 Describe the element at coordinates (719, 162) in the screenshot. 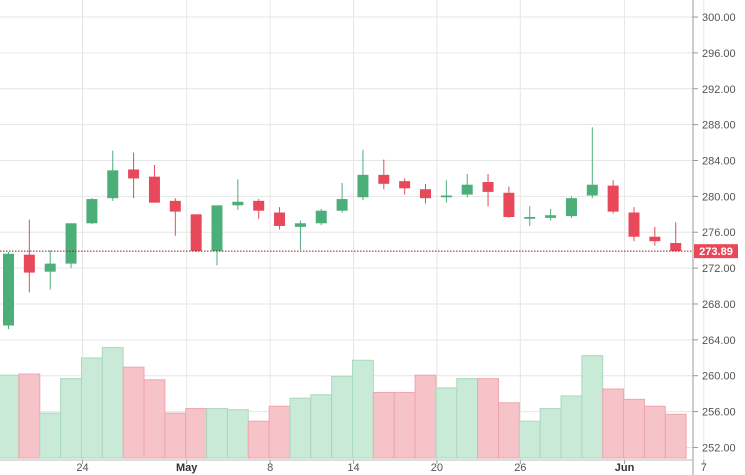

I see `y-tick-label: 284.00` at that location.